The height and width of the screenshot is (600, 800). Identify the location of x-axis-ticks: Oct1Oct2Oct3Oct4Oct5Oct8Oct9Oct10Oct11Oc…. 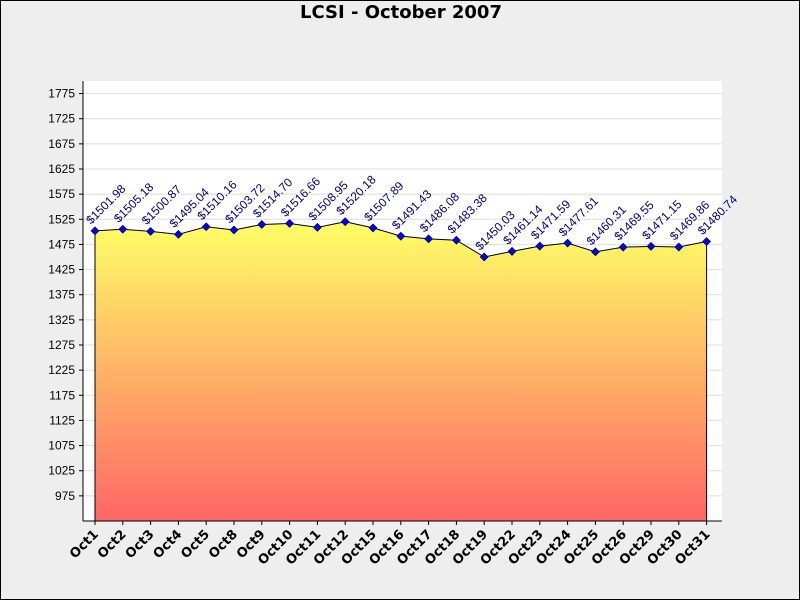
(390, 544).